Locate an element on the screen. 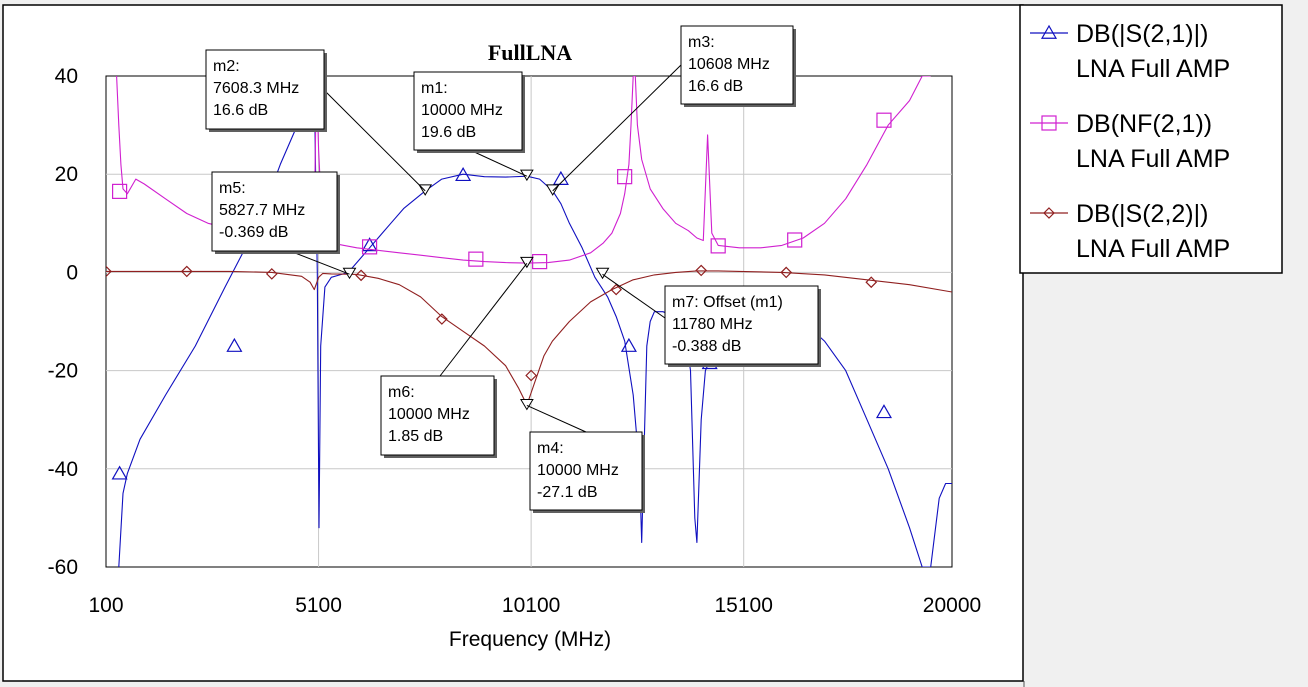 This screenshot has height=687, width=1308. chart-title: FullLNA is located at coordinates (530, 52).